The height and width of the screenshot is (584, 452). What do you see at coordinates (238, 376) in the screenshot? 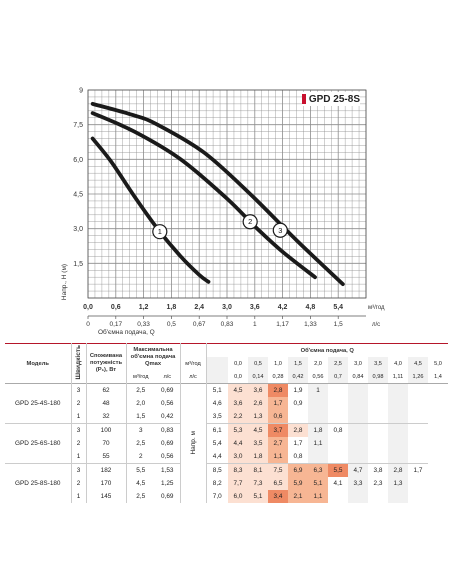
I see `q-ls: 0,0` at bounding box center [238, 376].